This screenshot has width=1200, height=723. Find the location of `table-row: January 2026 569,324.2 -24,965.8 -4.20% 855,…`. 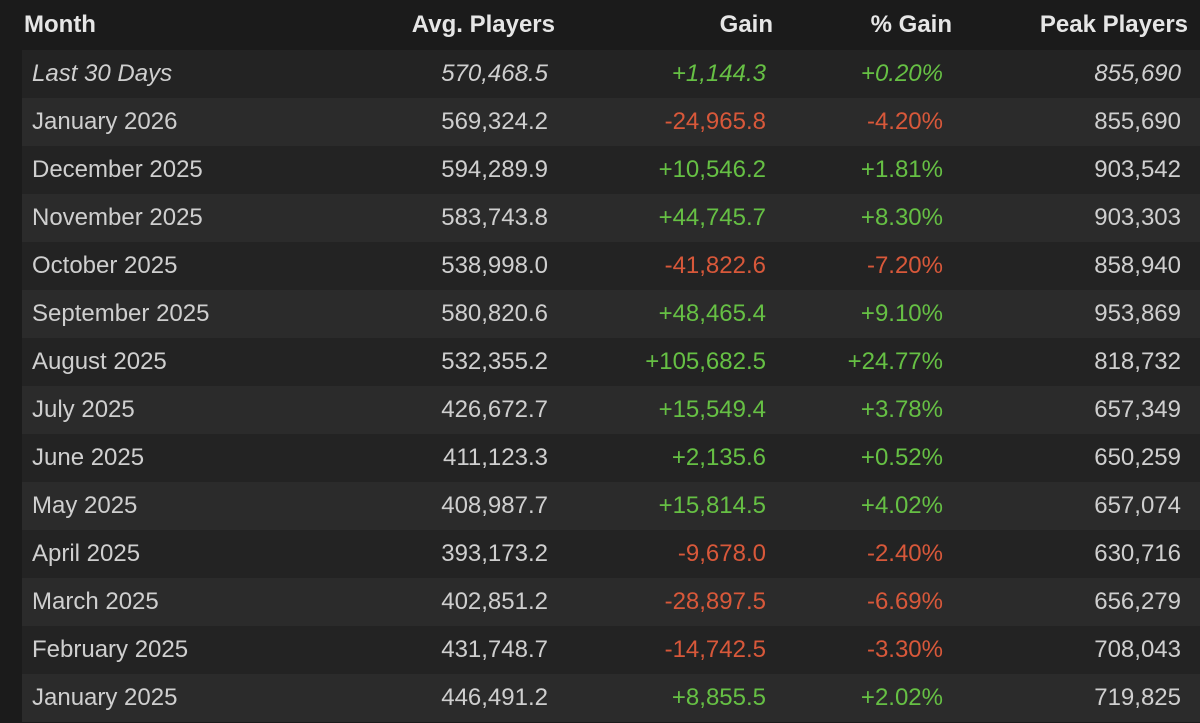

table-row: January 2026 569,324.2 -24,965.8 -4.20% 855,… is located at coordinates (611, 122).